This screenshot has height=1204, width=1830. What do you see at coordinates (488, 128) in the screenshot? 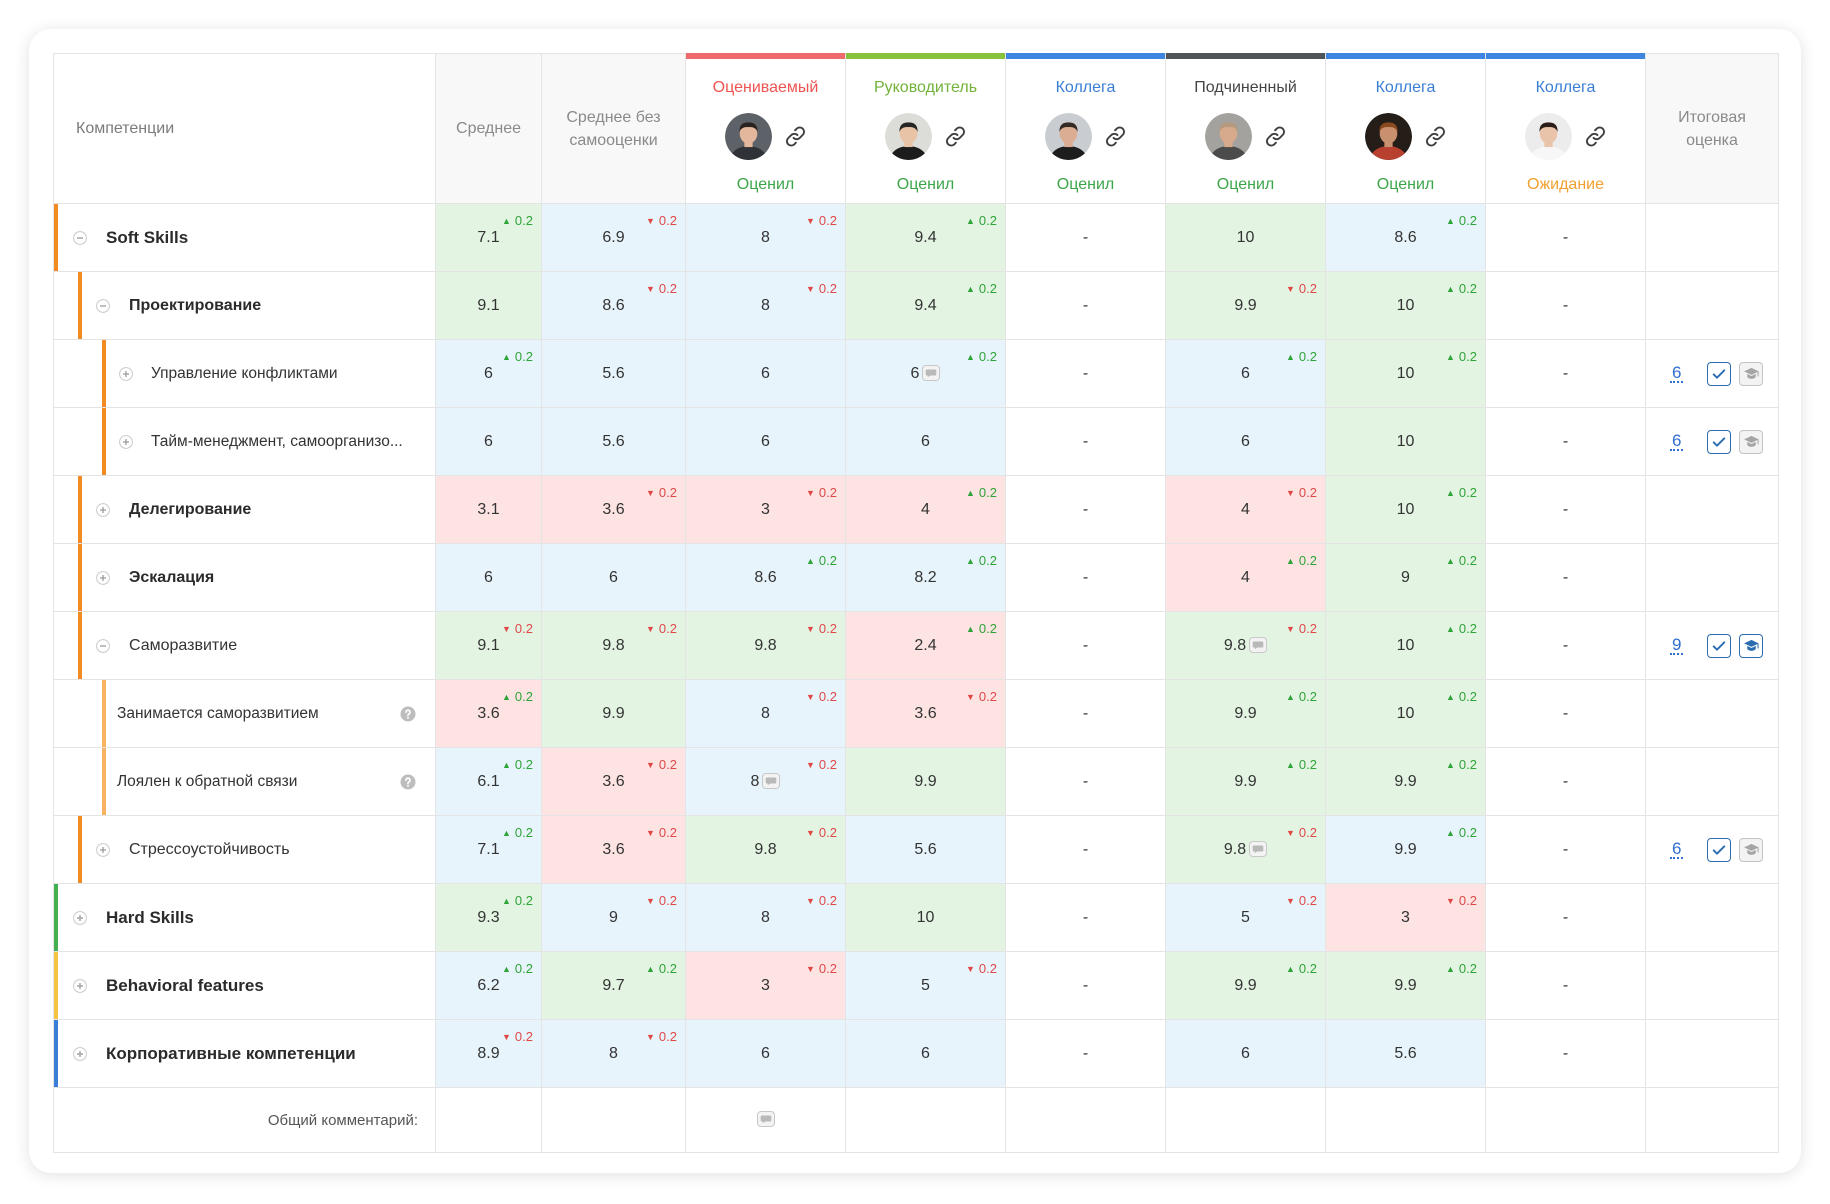
I see `column-header-average: Среднее` at bounding box center [488, 128].